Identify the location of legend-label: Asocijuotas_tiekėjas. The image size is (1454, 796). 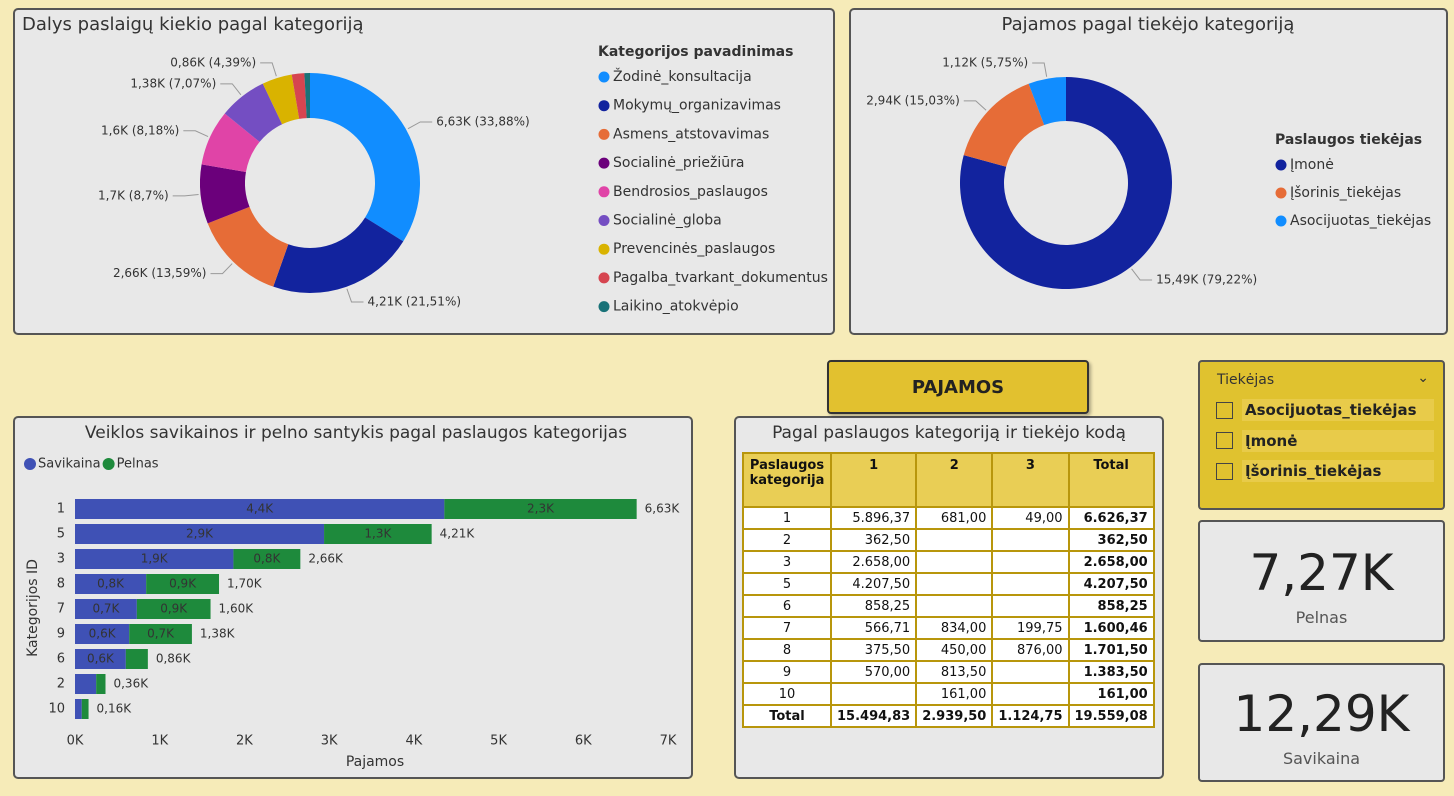
(1360, 221).